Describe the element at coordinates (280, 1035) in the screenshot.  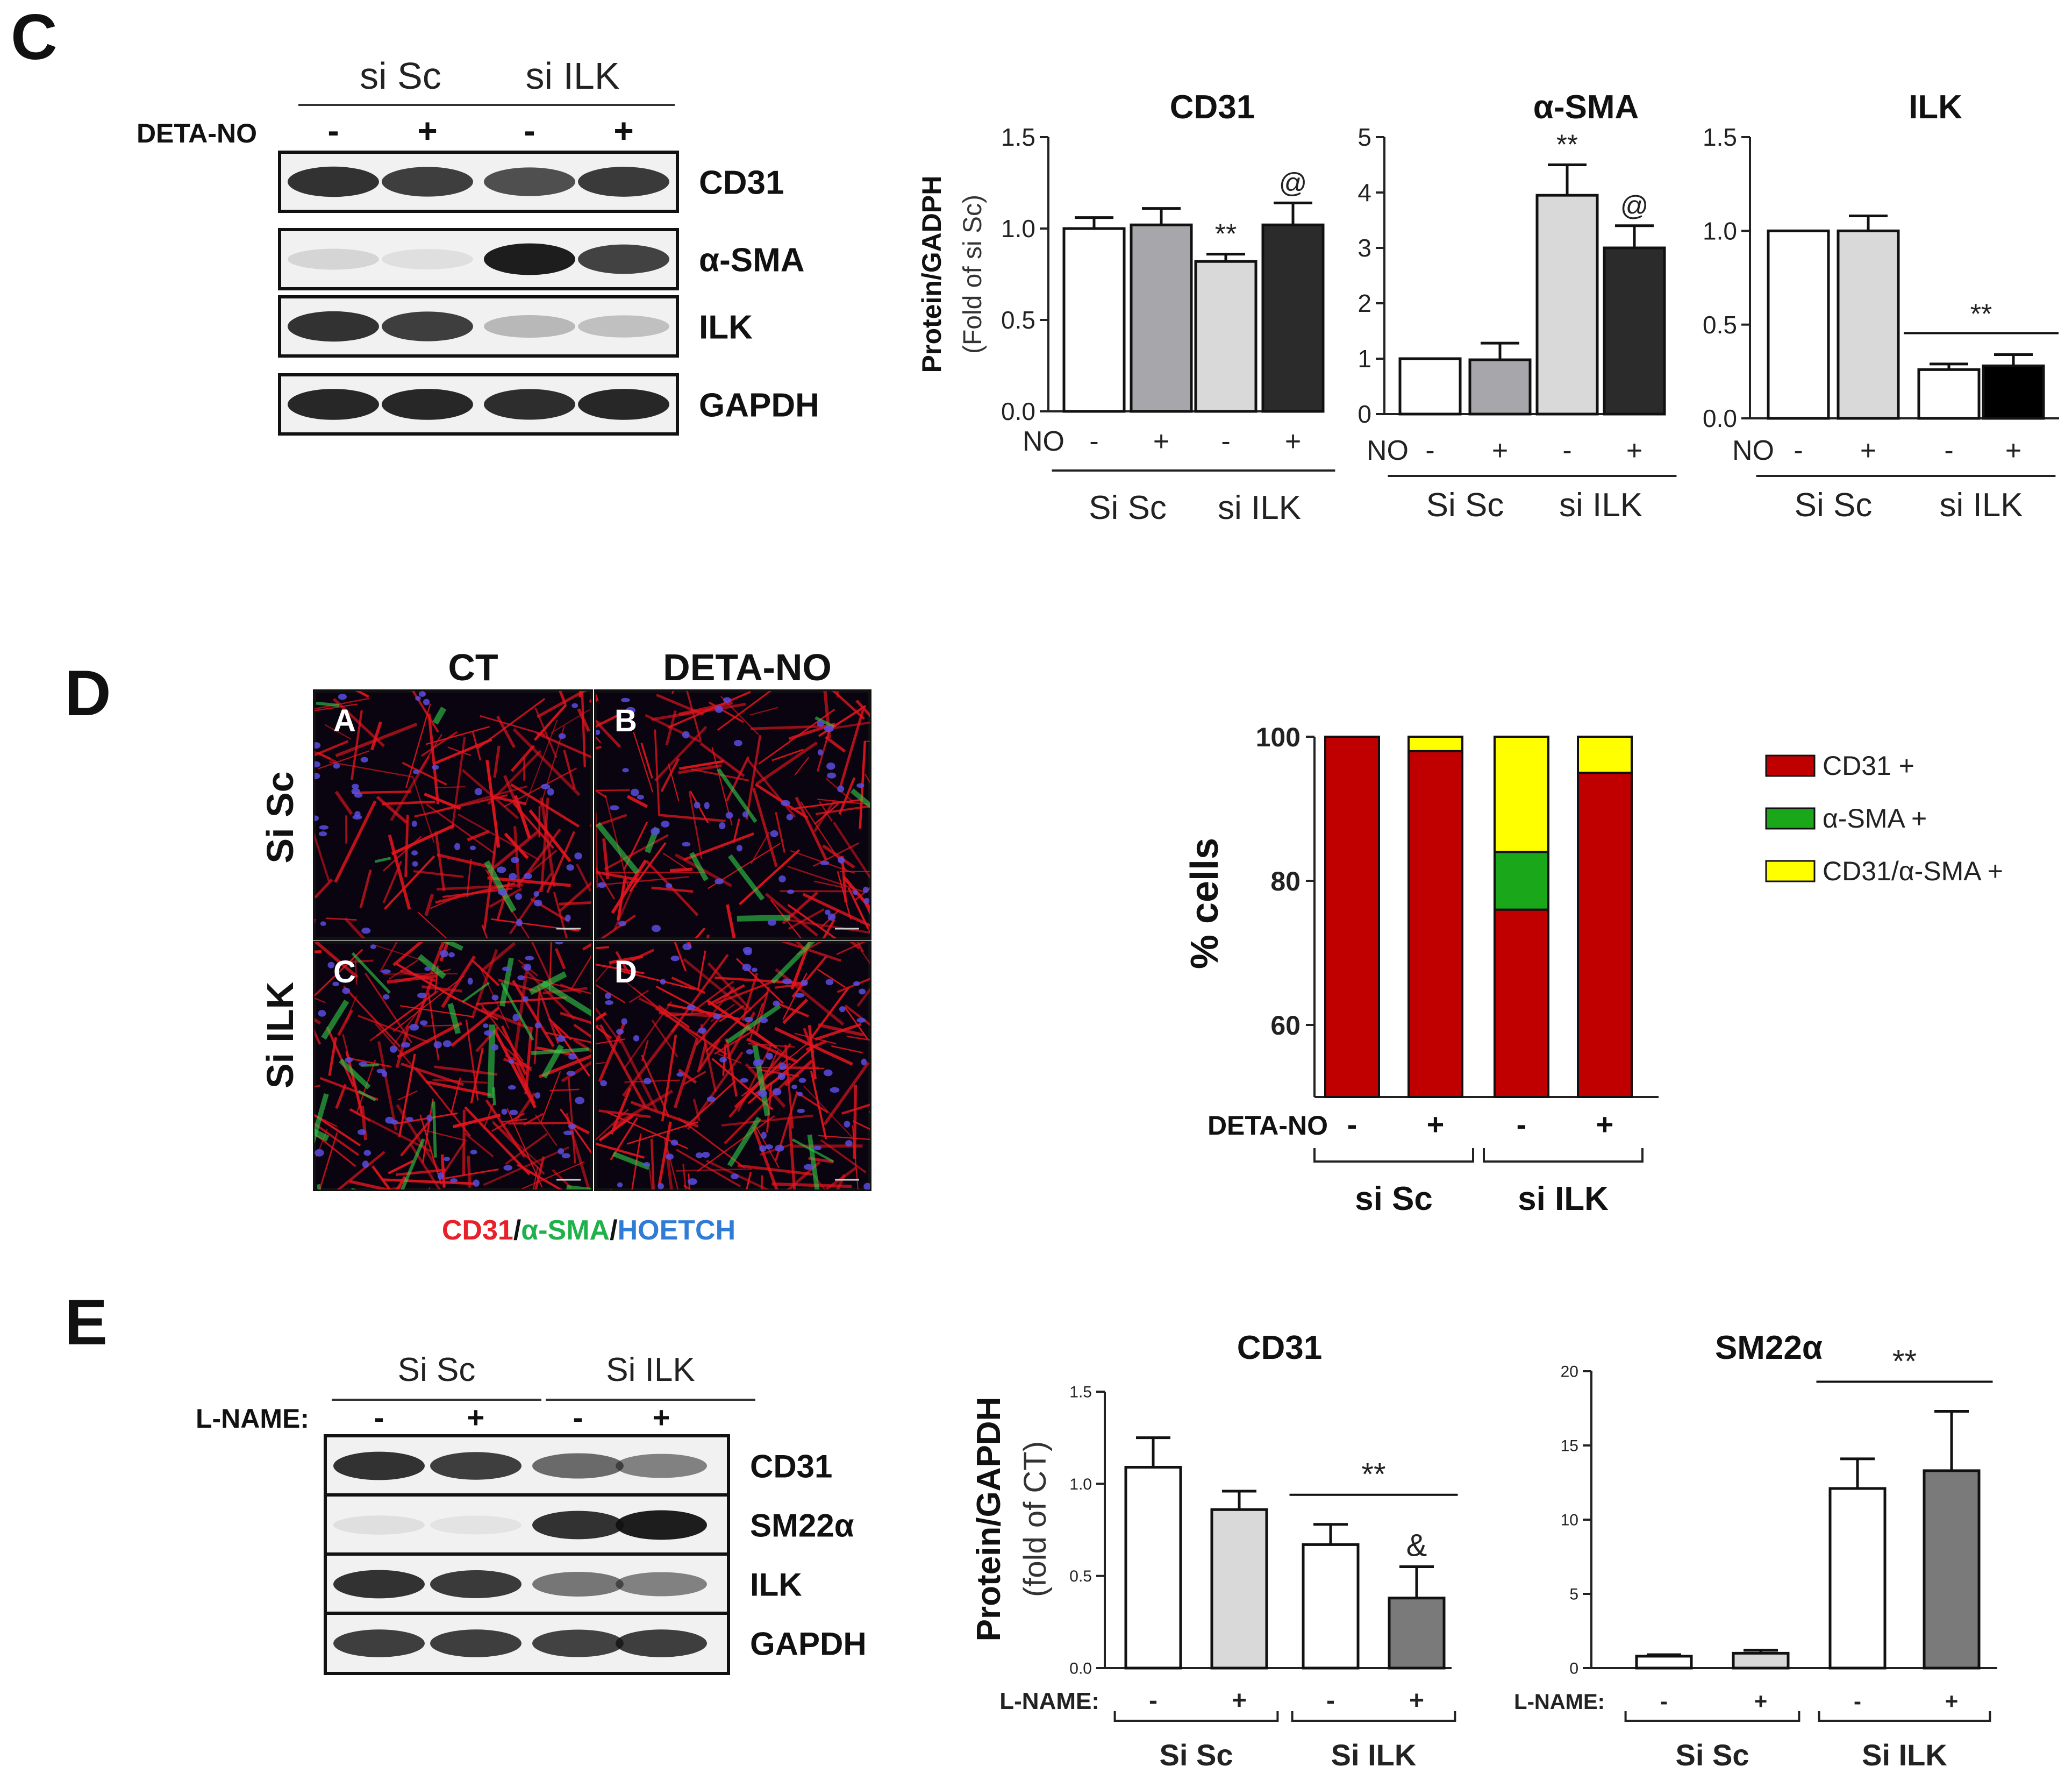
I see `row-header: Si ILK` at that location.